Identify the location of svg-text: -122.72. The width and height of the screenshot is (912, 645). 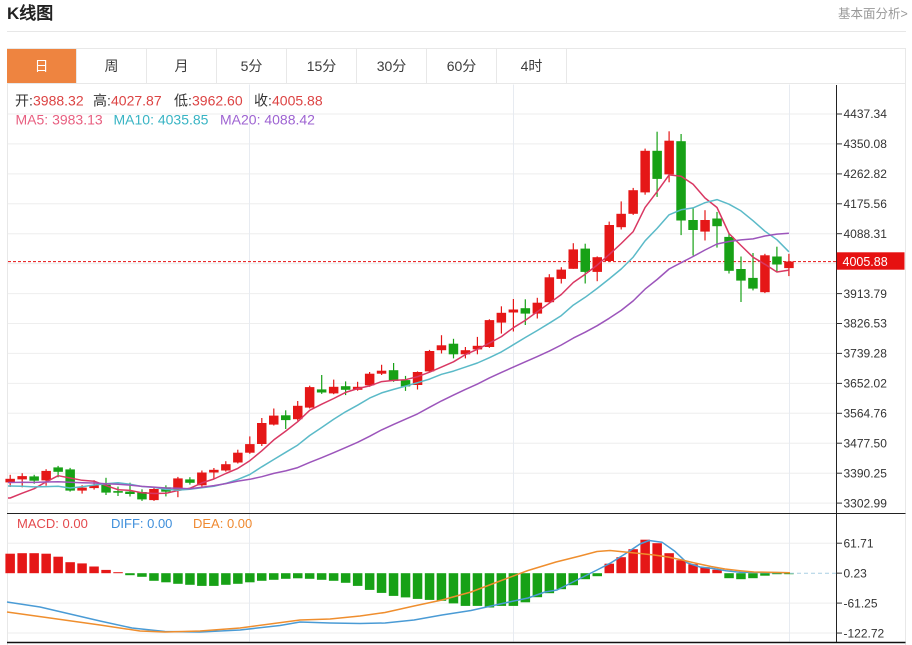
(864, 633).